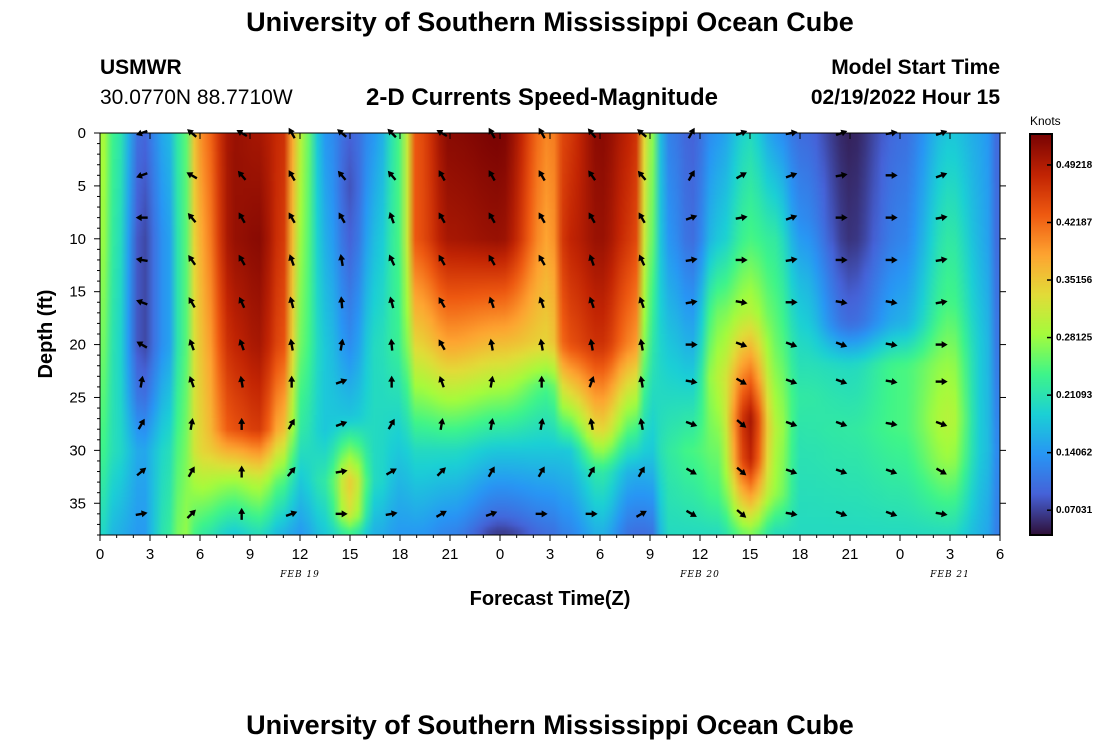 The height and width of the screenshot is (750, 1100). I want to click on y-tick-label: 25, so click(77, 397).